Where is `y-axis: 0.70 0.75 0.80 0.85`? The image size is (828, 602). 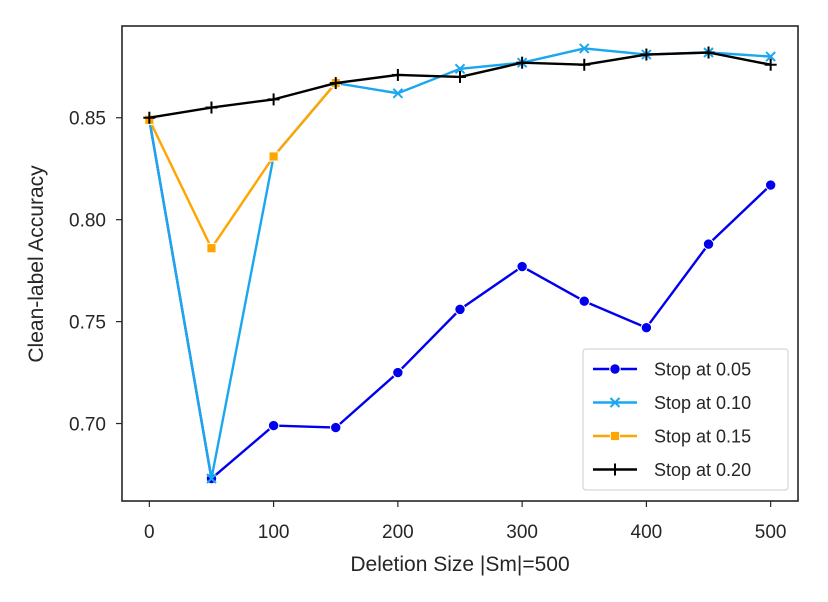 y-axis: 0.70 0.75 0.80 0.85 is located at coordinates (95, 272).